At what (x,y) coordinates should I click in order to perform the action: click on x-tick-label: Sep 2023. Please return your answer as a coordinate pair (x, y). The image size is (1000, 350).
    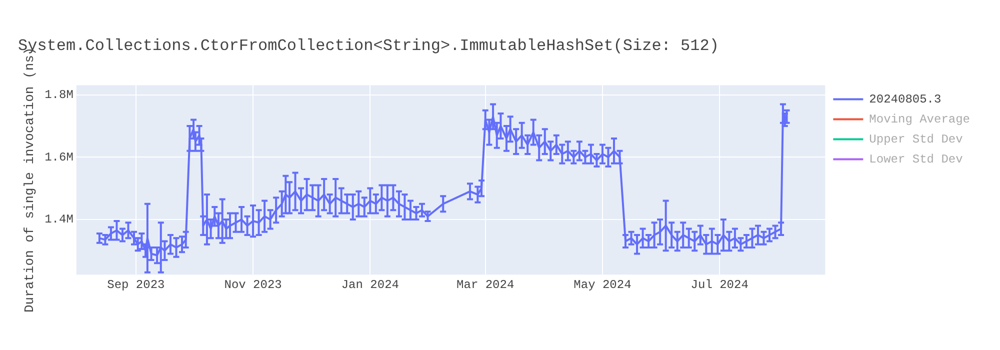
    Looking at the image, I should click on (136, 285).